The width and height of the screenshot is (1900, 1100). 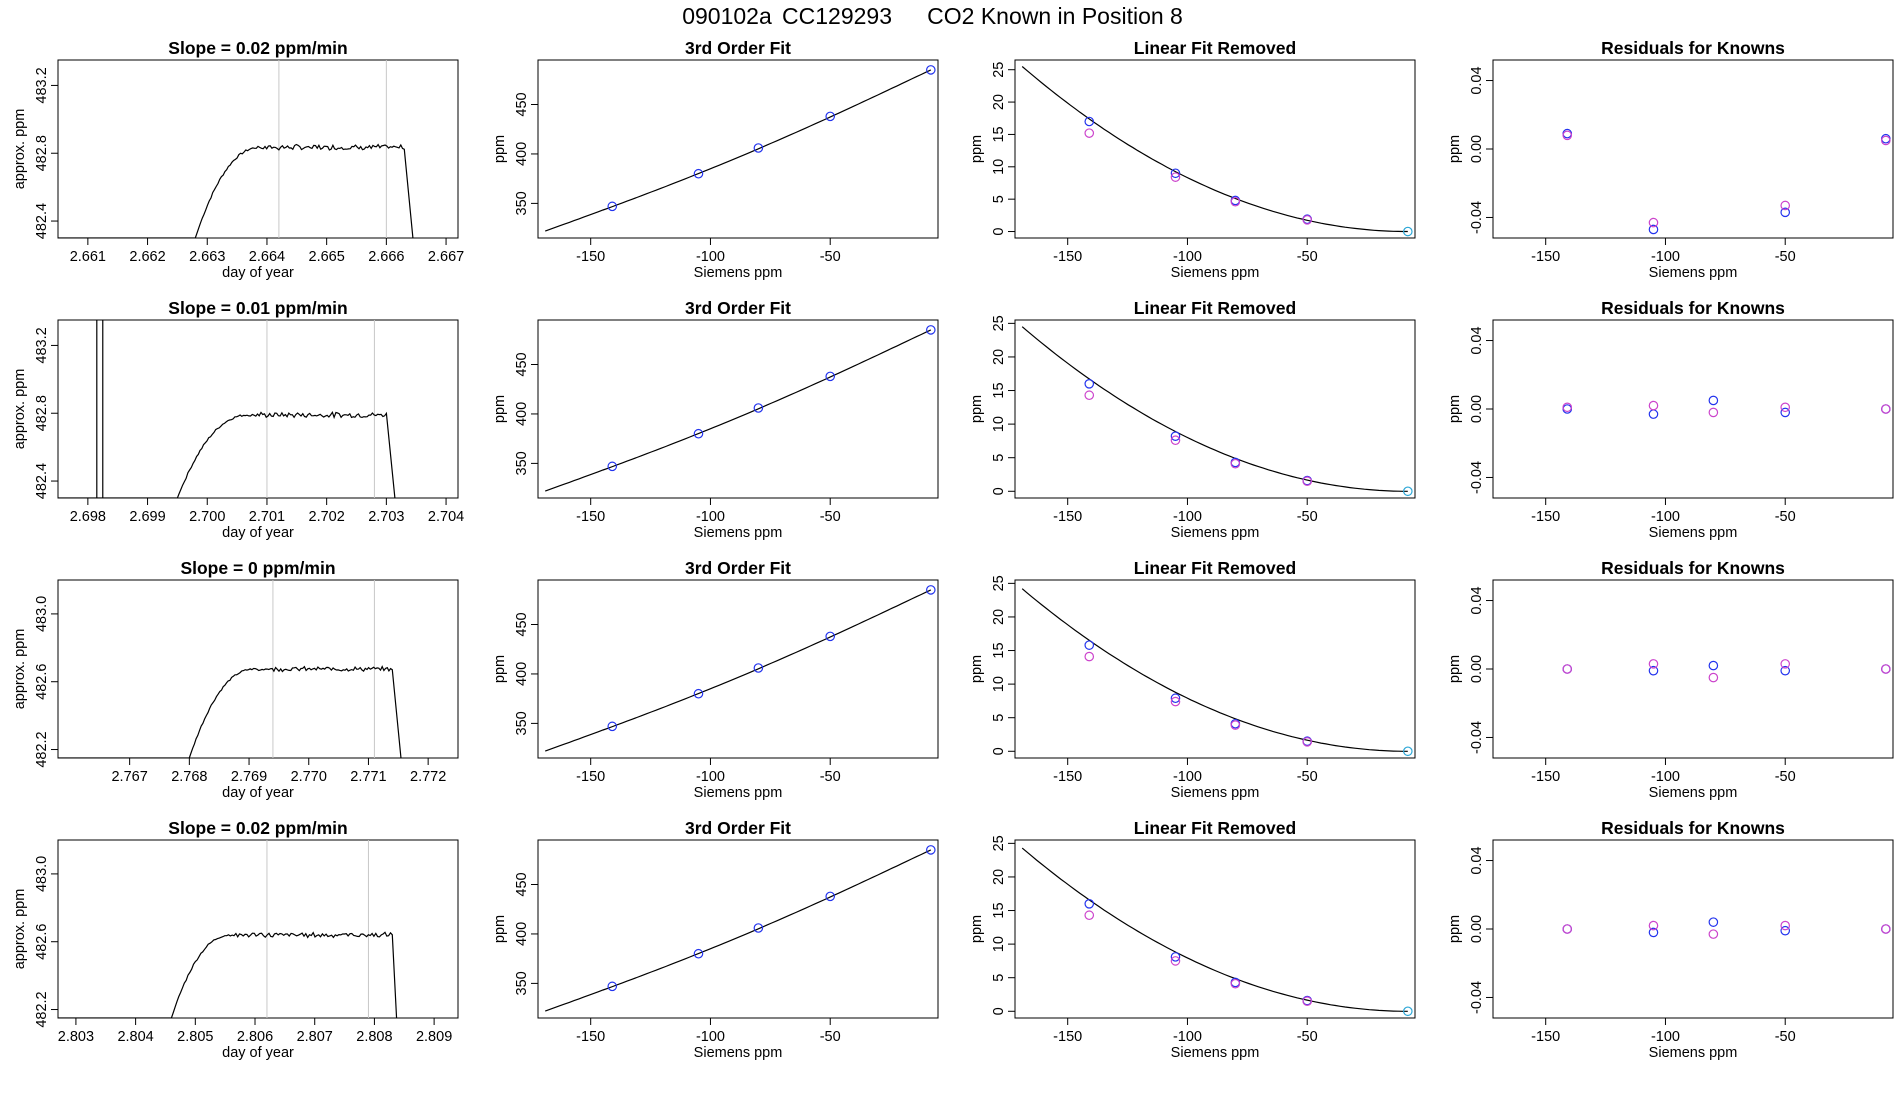 What do you see at coordinates (20, 669) in the screenshot?
I see `y-axis-label: approx. ppm` at bounding box center [20, 669].